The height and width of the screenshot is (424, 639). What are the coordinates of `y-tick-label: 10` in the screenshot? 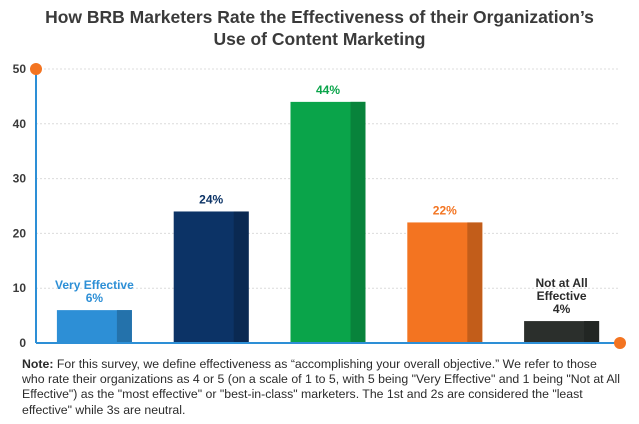 It's located at (20, 288).